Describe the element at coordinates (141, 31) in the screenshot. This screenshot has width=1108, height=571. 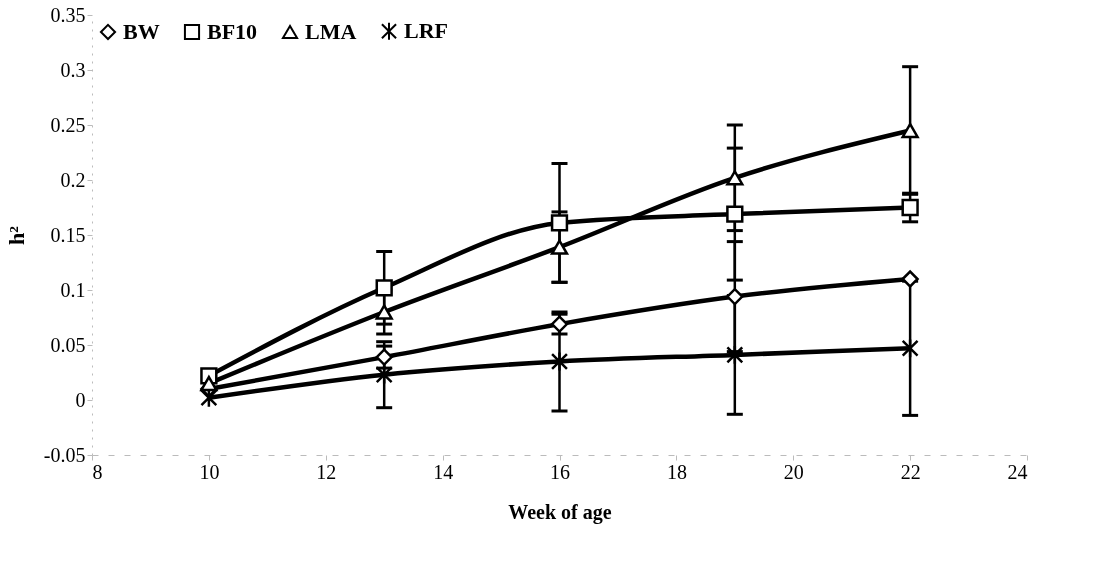
I see `legend-label: BW` at that location.